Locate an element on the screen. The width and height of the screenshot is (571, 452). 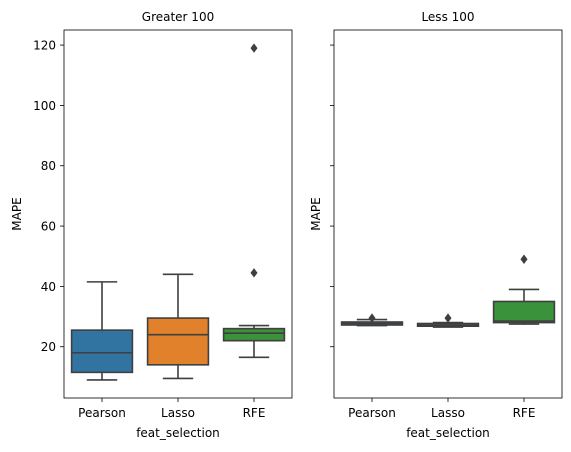
y-tick-label: 60 is located at coordinates (48, 227).